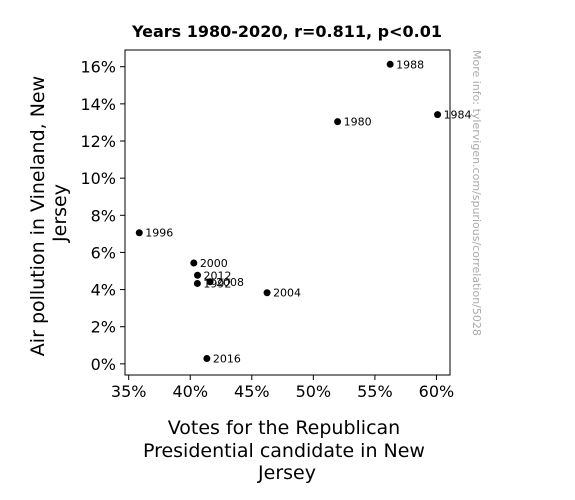 This screenshot has width=575, height=500. Describe the element at coordinates (284, 451) in the screenshot. I see `x-axis-label-line: Presidential candidate in New` at that location.